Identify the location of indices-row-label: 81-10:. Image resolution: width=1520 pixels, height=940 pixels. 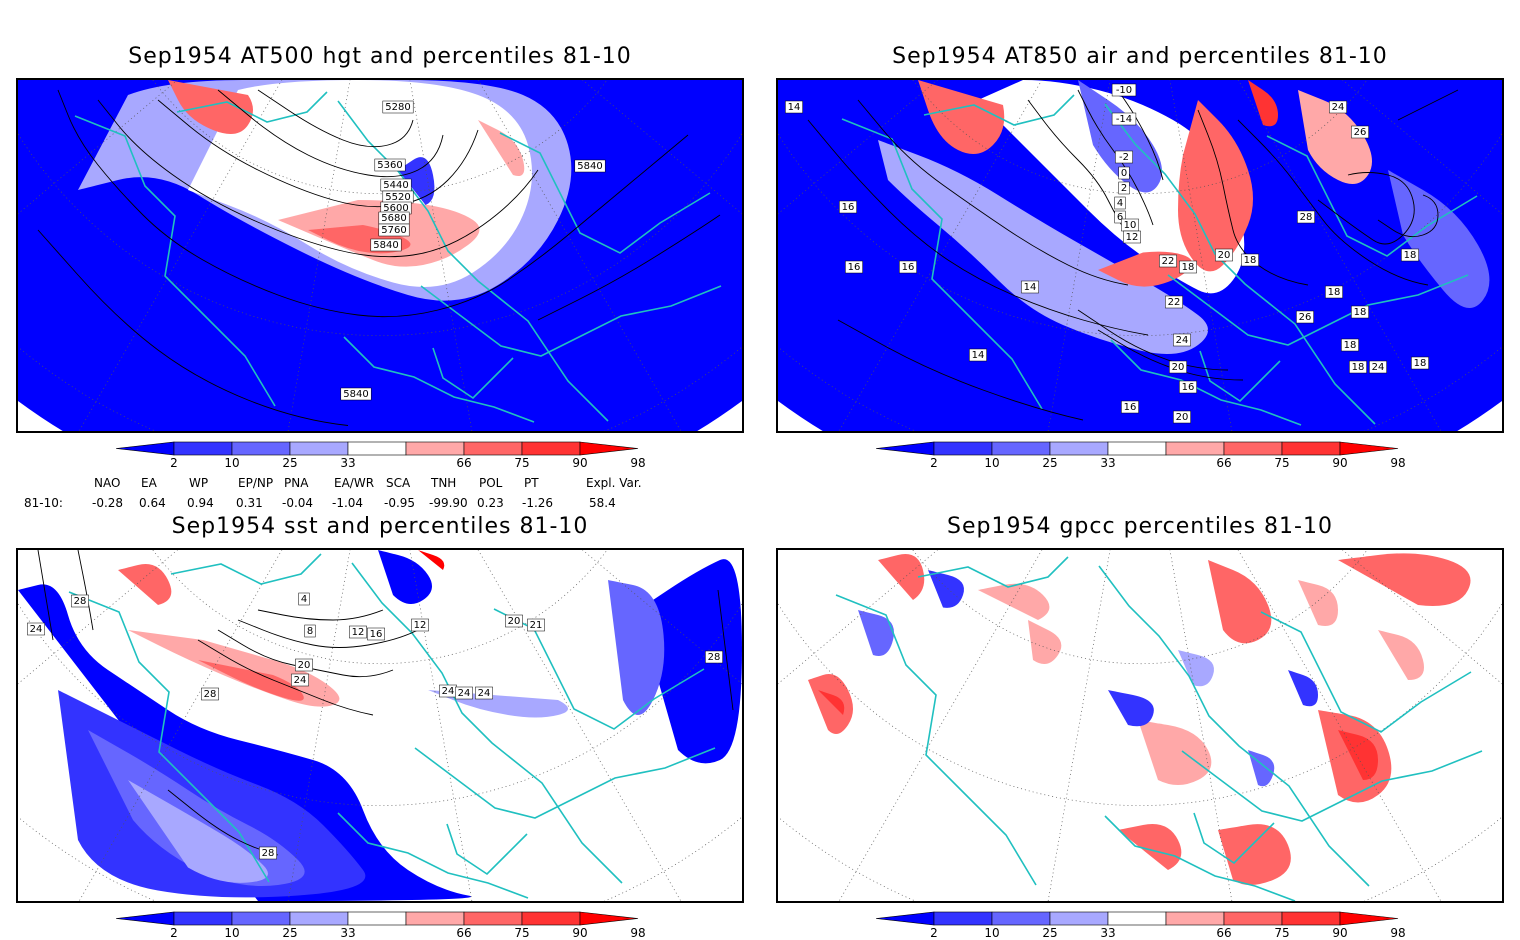
(43, 503).